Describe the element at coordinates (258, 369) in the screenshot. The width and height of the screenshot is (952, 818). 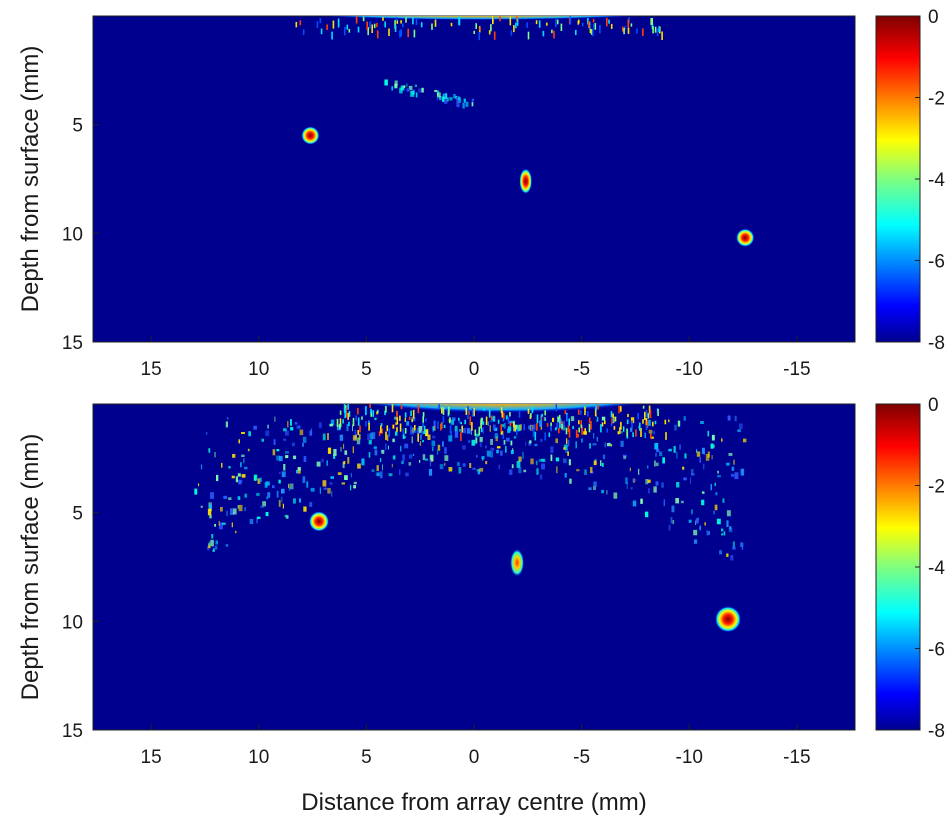
I see `x-tick-label: 10` at that location.